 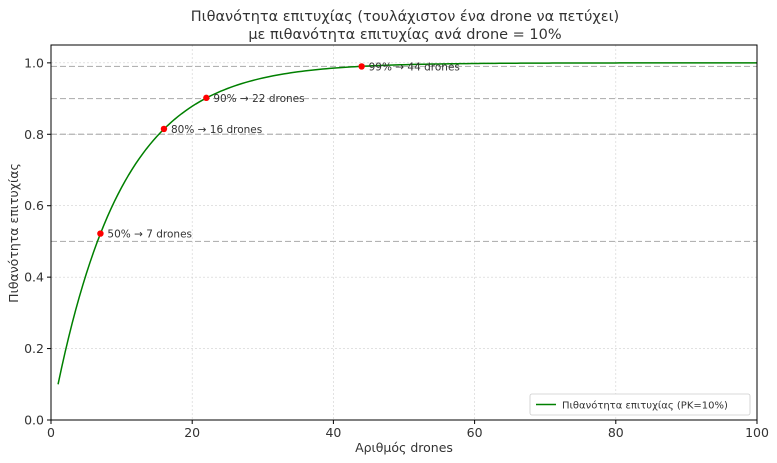 I want to click on legend-box, so click(x=640, y=404).